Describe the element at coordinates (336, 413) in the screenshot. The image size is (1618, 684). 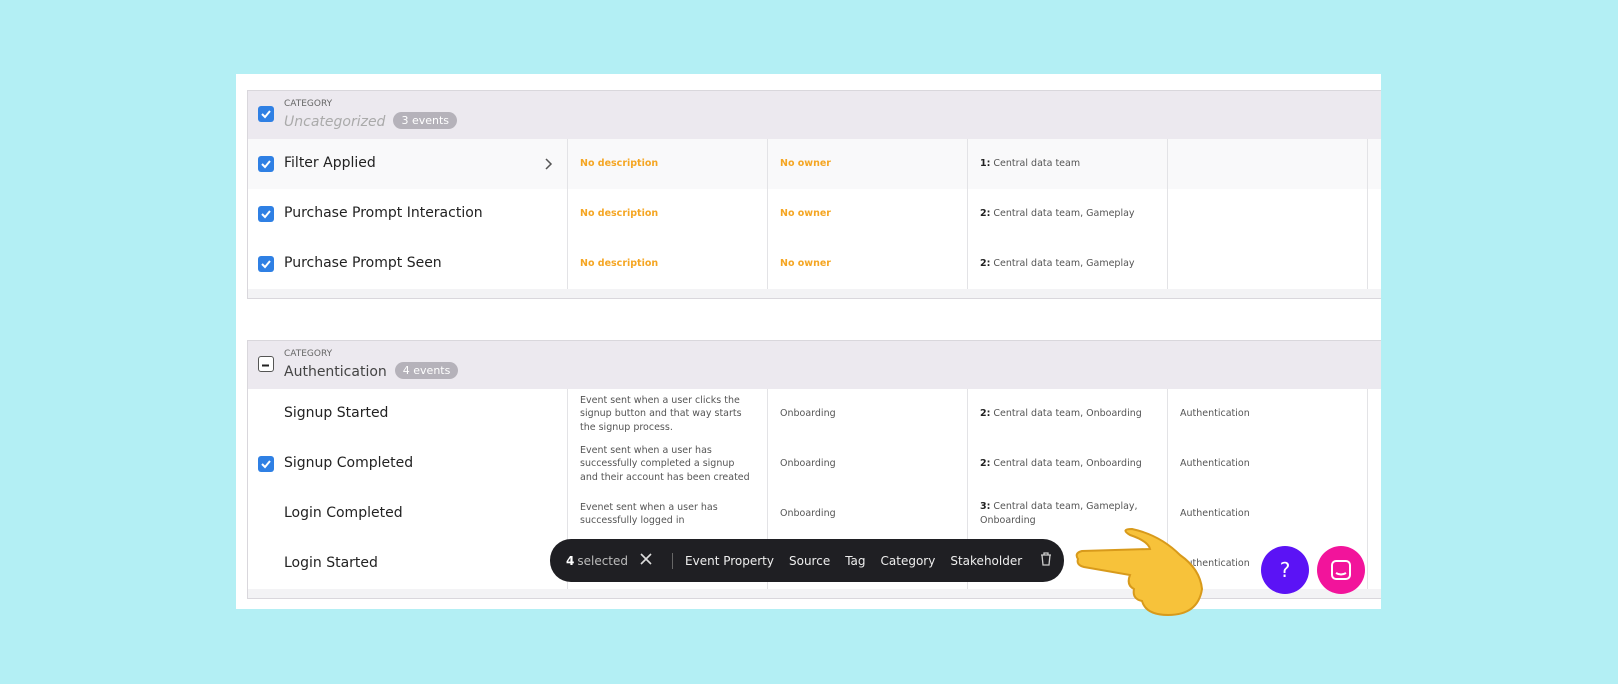
I see `event-name: Signup Started` at that location.